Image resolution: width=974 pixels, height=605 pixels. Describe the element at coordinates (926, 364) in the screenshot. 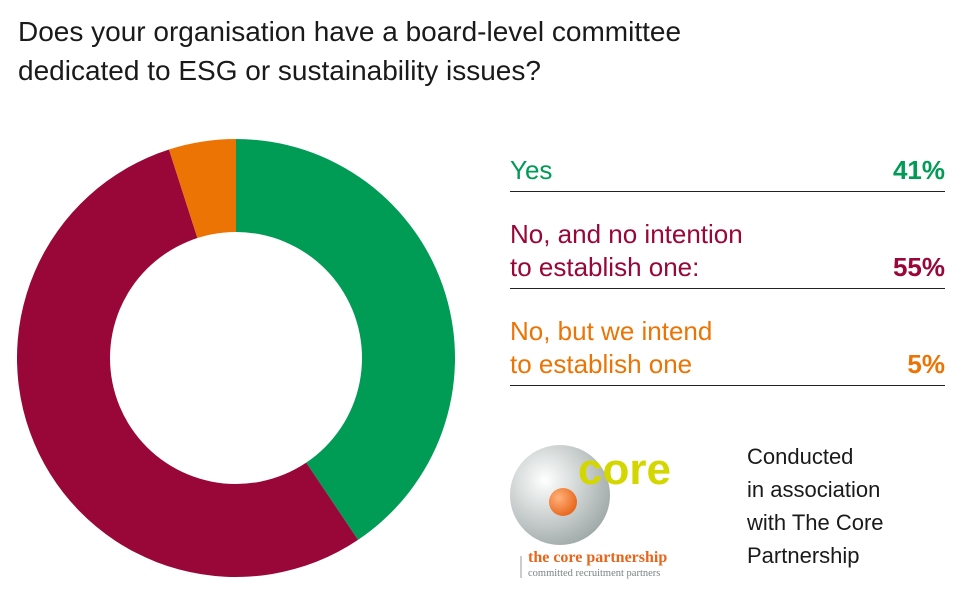

I see `legend-value: 5%` at that location.